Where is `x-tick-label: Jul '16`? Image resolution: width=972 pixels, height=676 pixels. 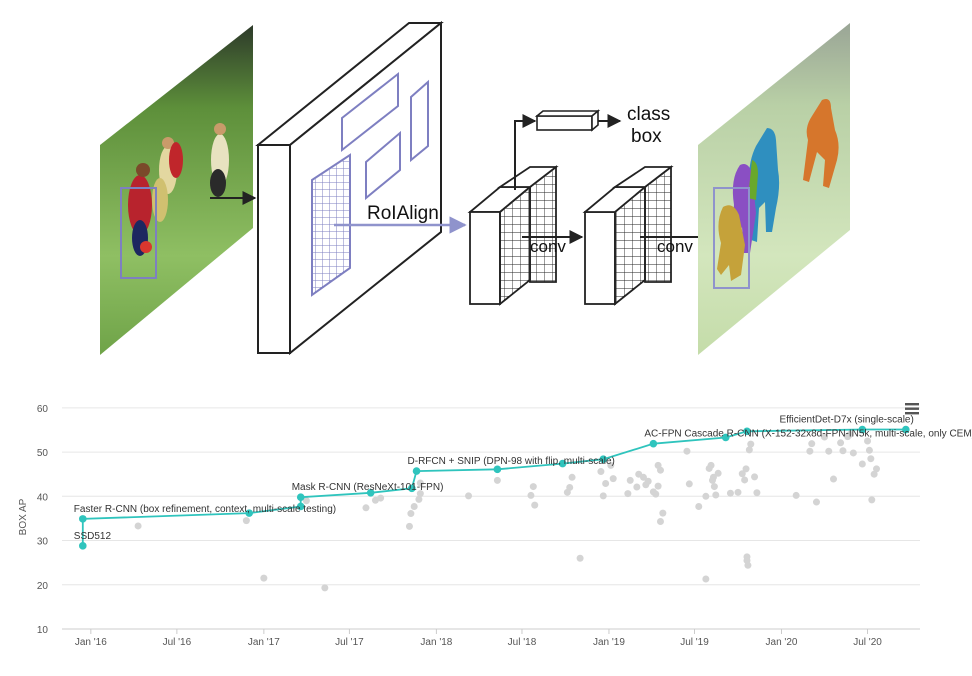
x-tick-label: Jul '16 is located at coordinates (177, 642).